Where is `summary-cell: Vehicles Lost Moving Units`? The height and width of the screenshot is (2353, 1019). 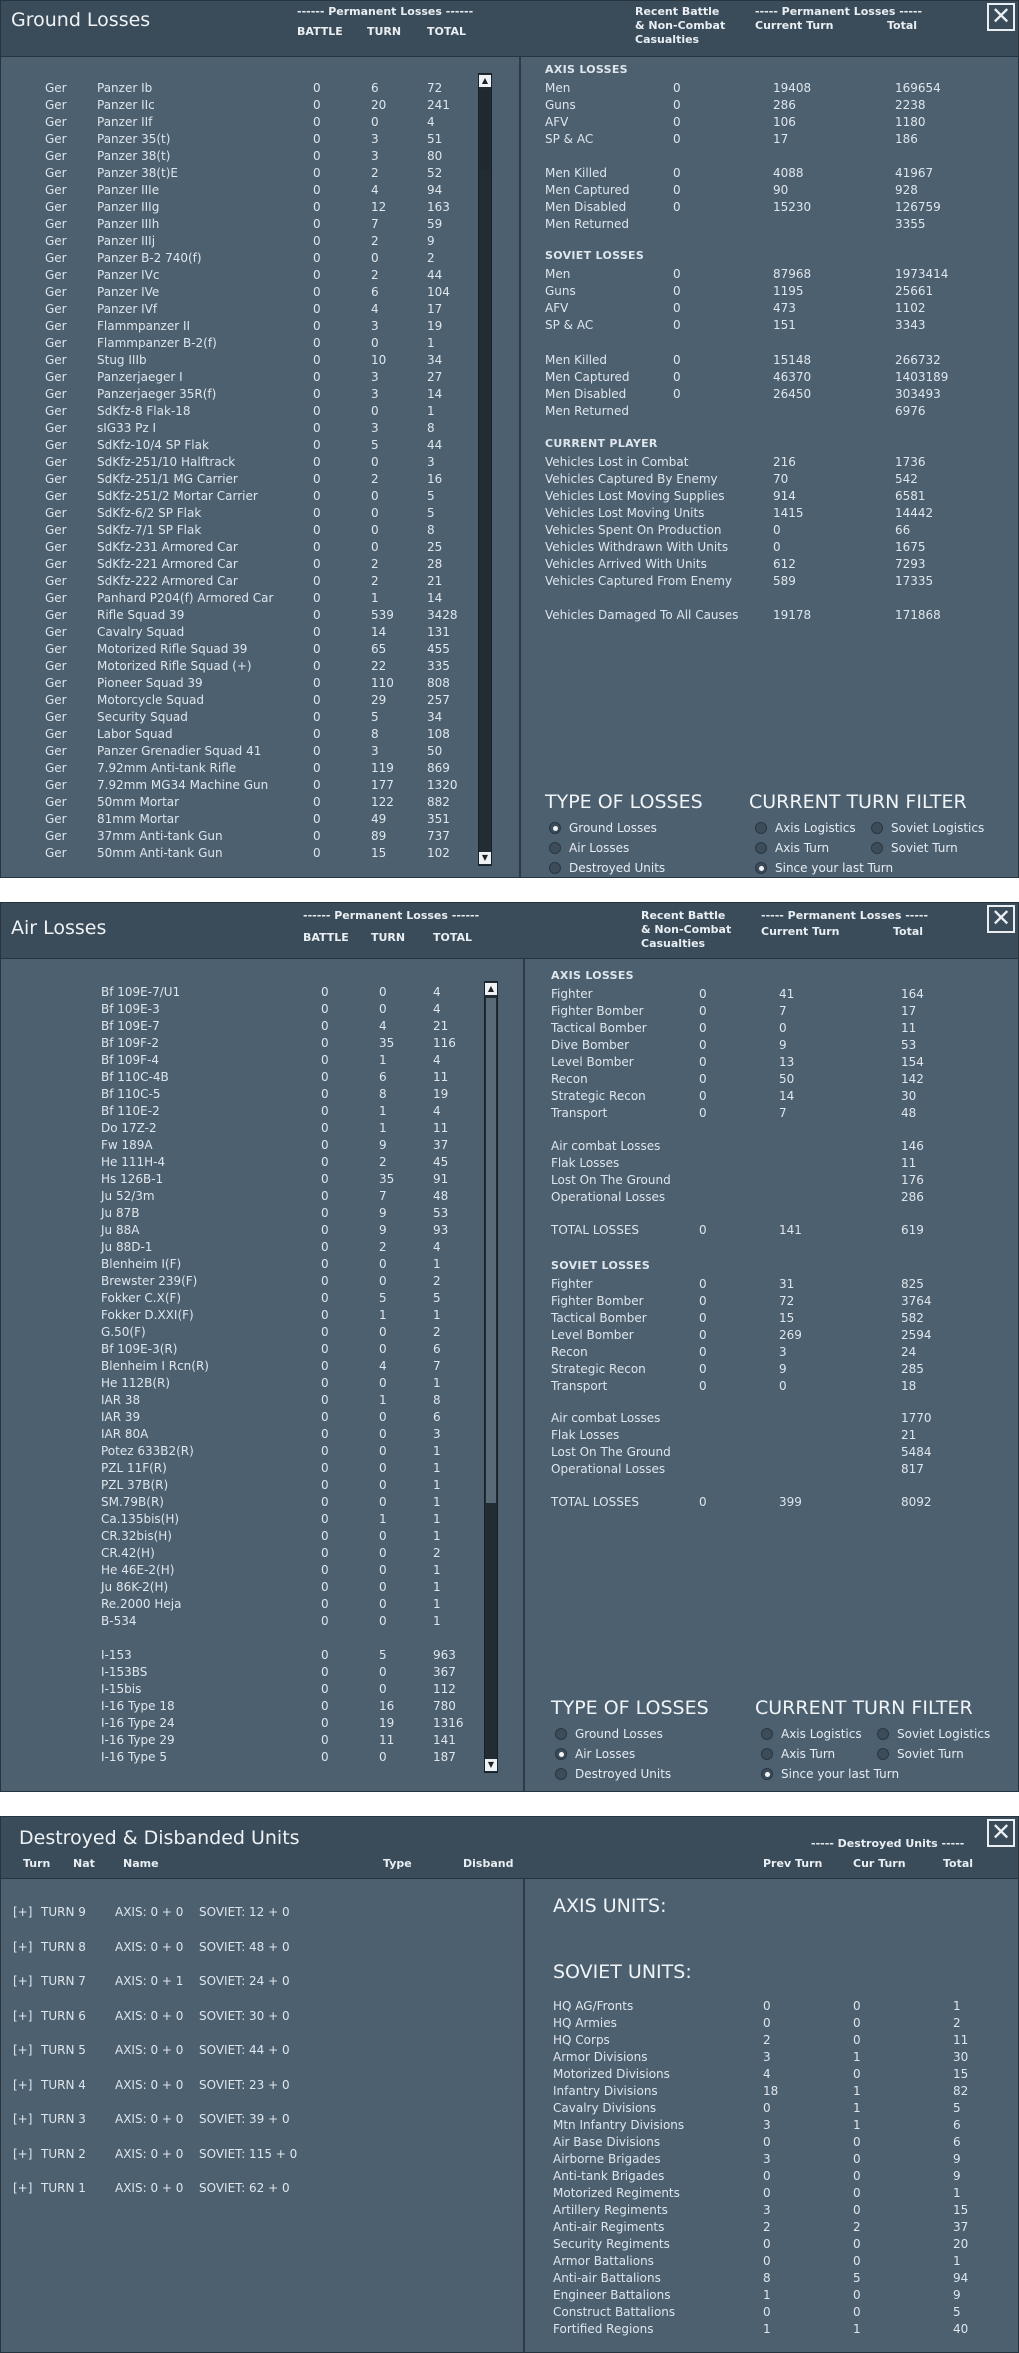
summary-cell: Vehicles Lost Moving Units is located at coordinates (625, 513).